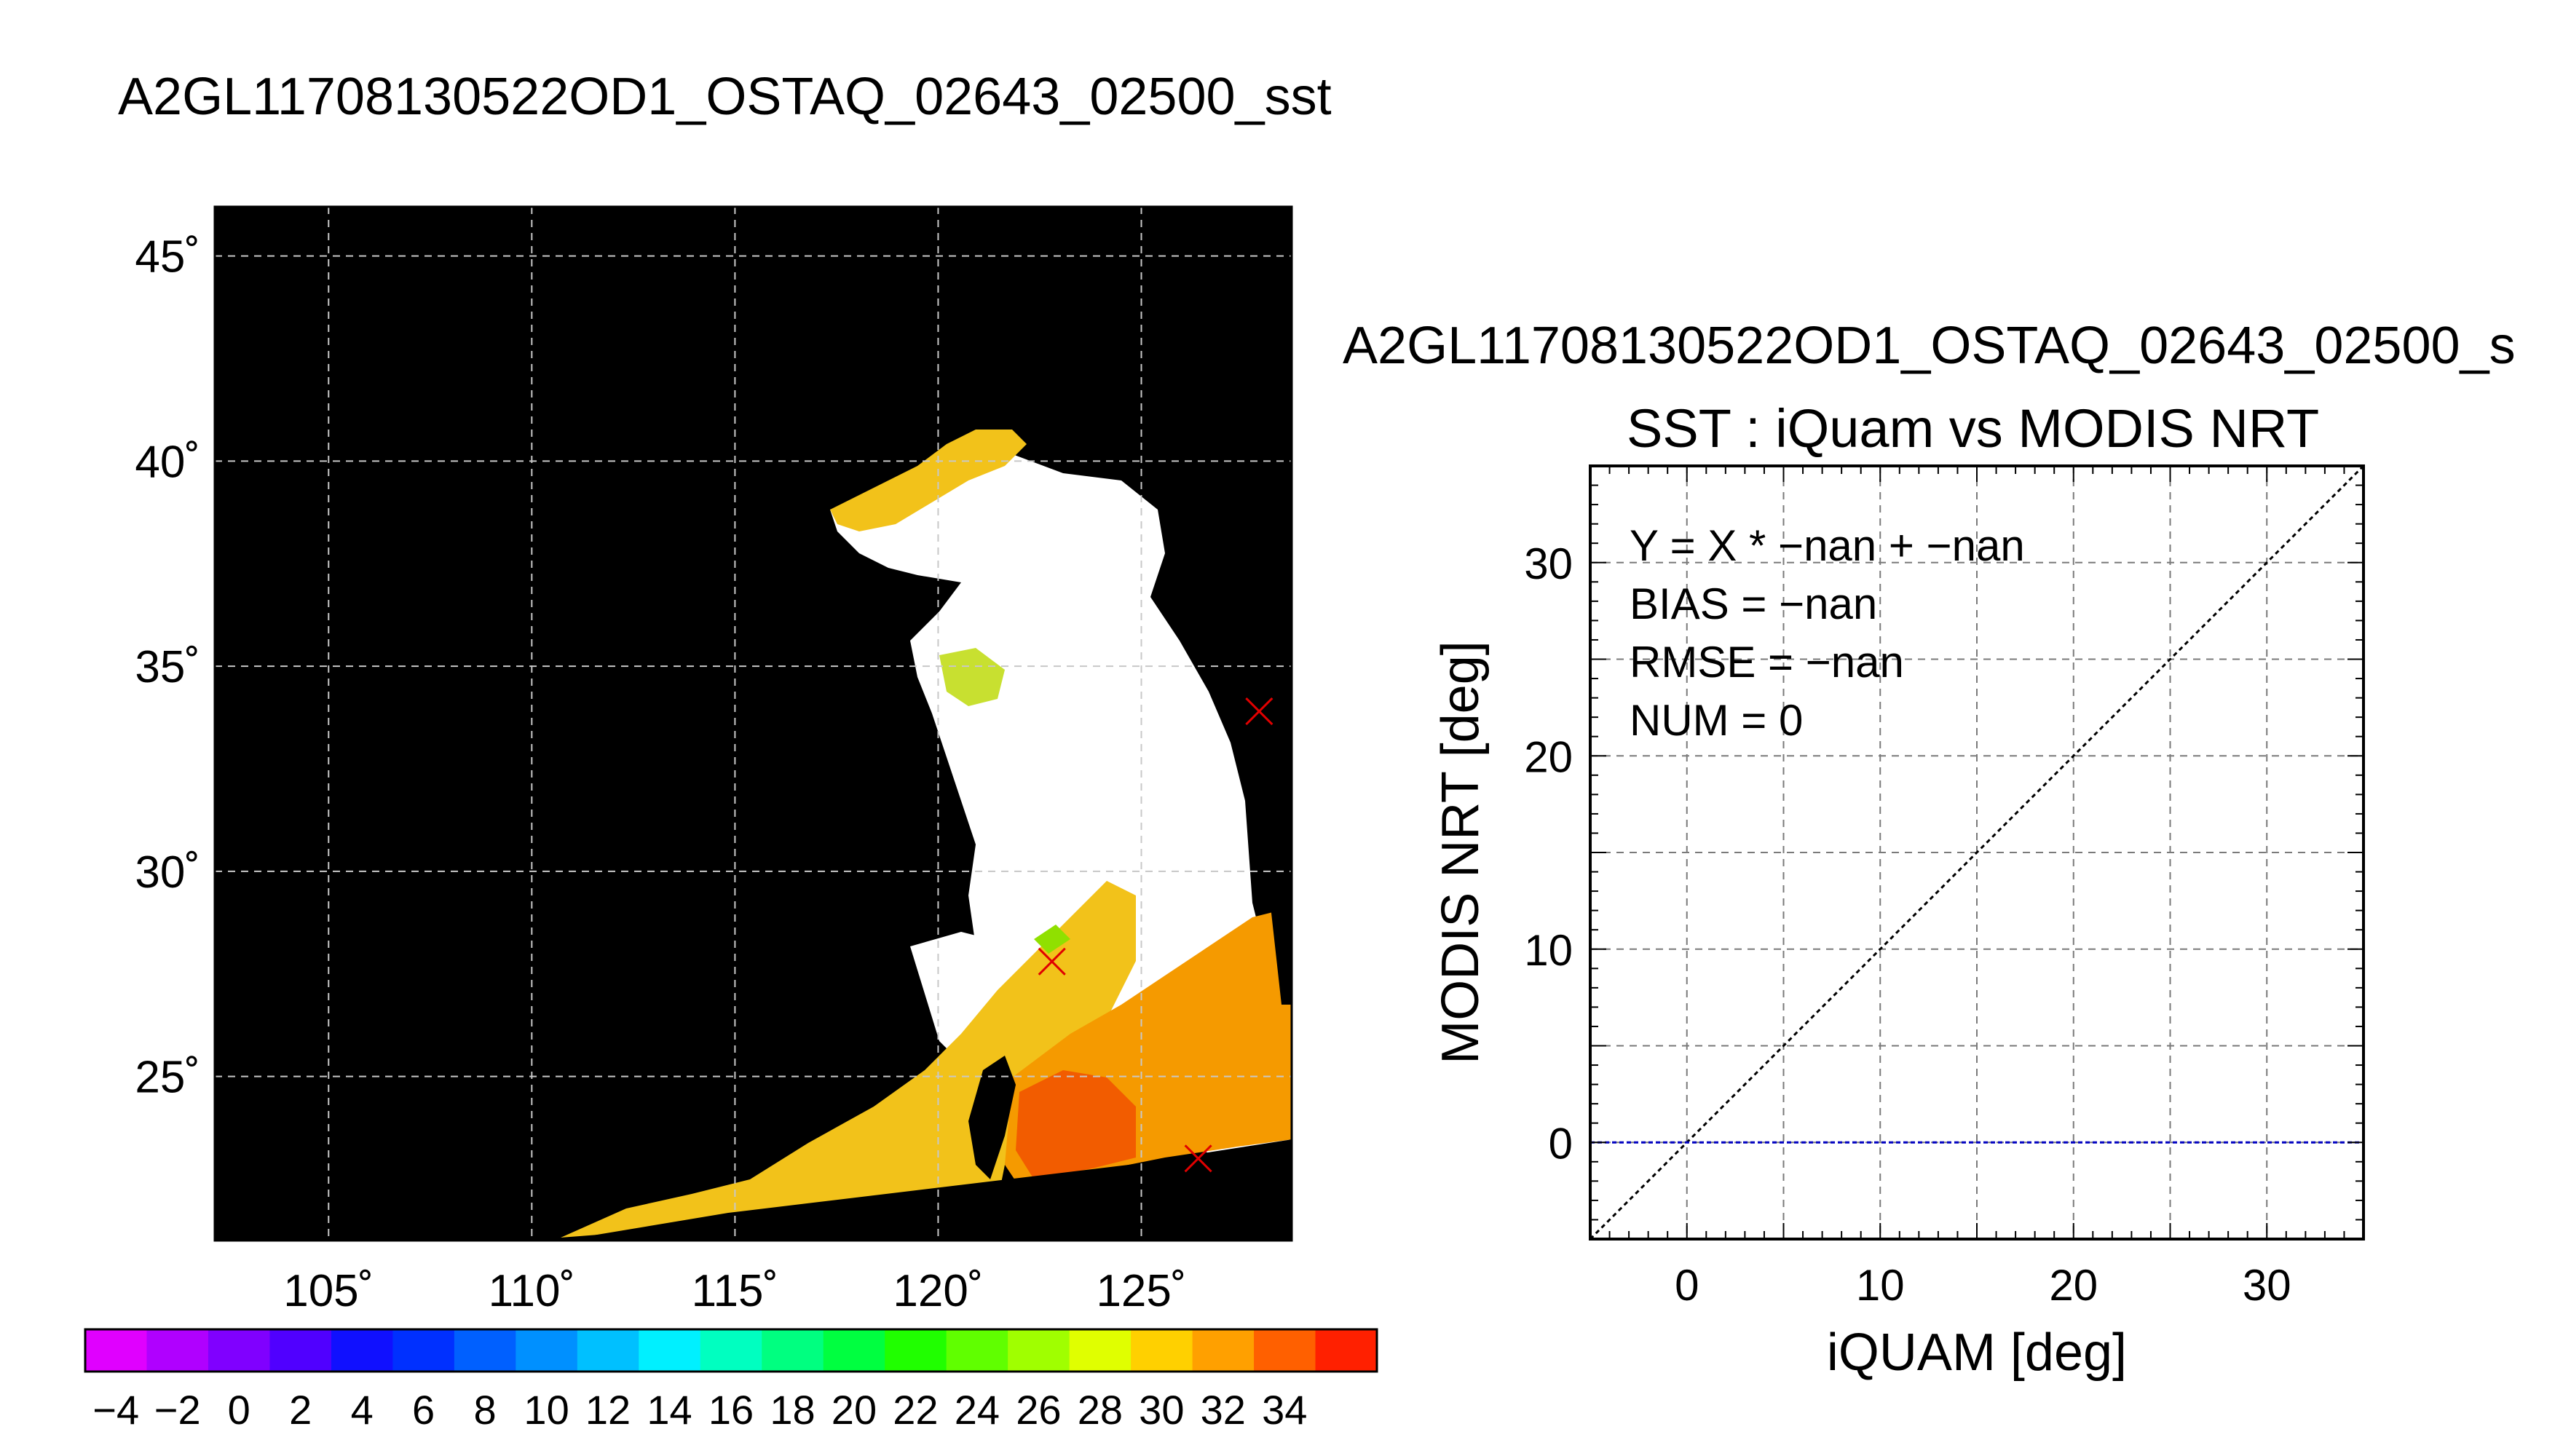  What do you see at coordinates (328, 1291) in the screenshot?
I see `lon-tick-label: 105˚` at bounding box center [328, 1291].